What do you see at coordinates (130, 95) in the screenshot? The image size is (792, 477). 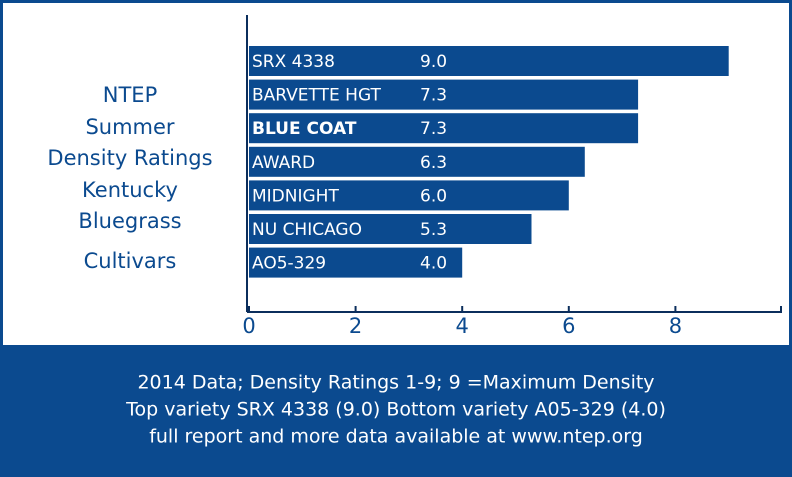 I see `chart-title: NTEP` at bounding box center [130, 95].